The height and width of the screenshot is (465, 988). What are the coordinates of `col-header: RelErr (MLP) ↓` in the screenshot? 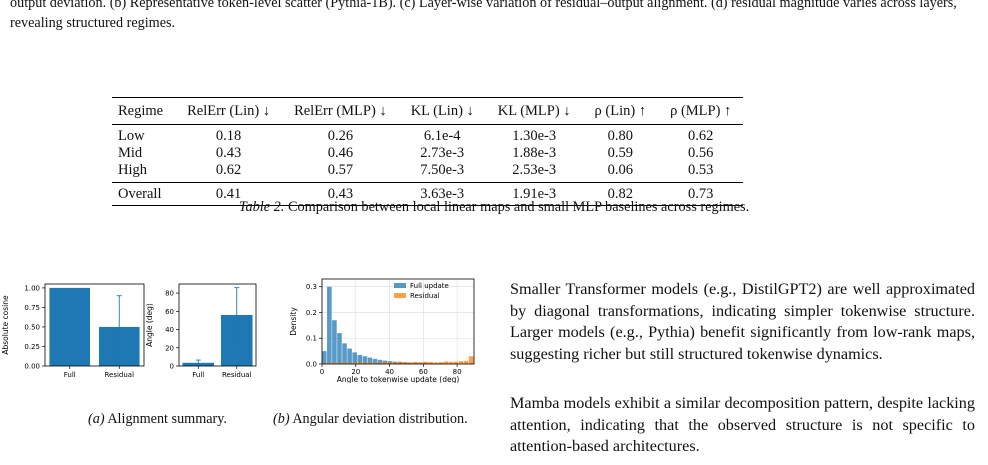 It's located at (340, 110).